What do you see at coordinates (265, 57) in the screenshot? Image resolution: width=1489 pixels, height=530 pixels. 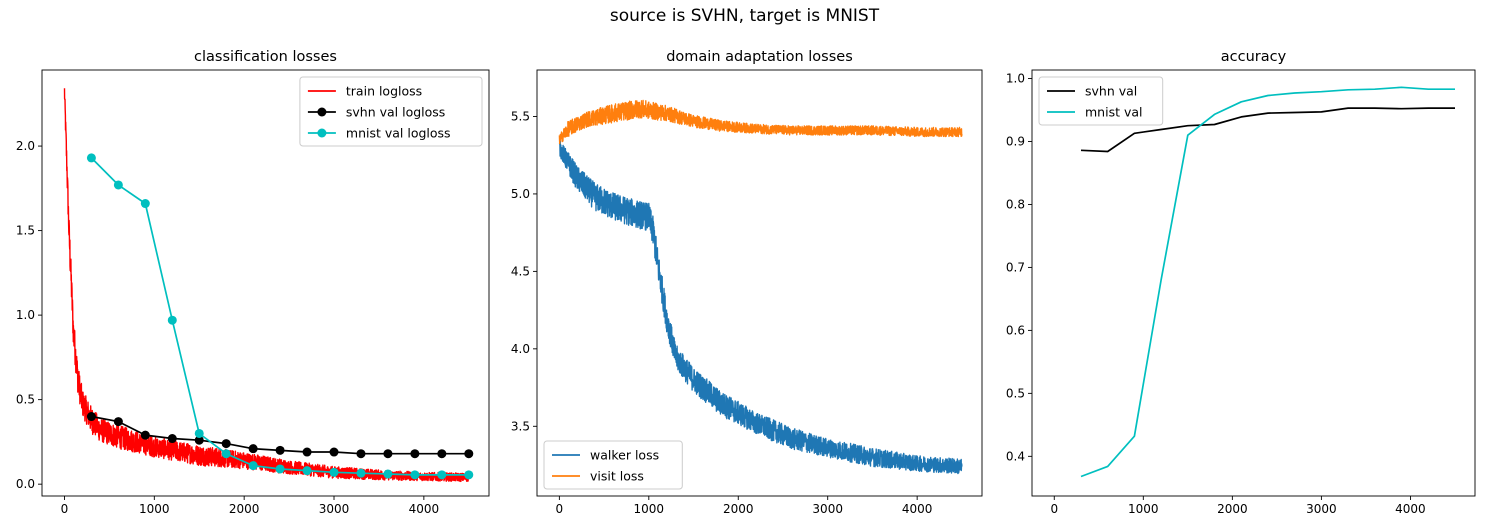 I see `chart-title: classification losses` at bounding box center [265, 57].